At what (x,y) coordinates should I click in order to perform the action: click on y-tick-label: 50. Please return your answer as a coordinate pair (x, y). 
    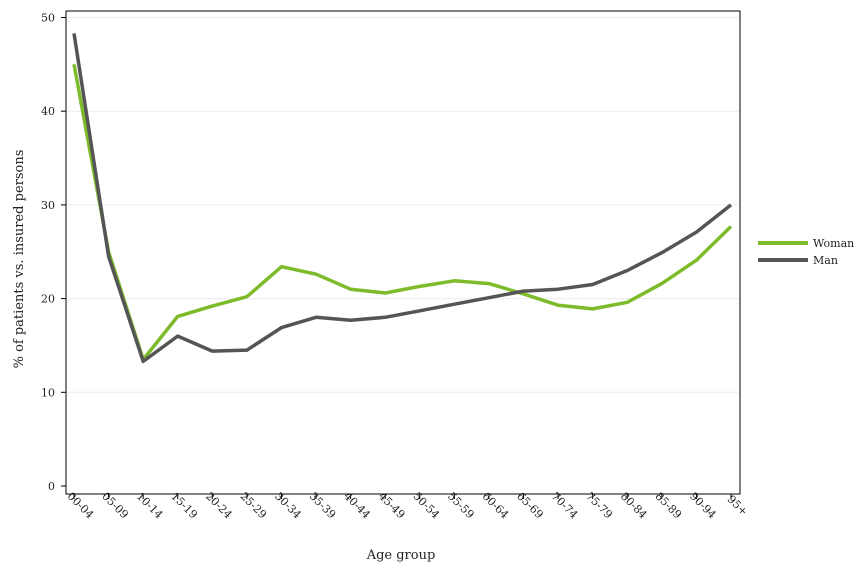
    Looking at the image, I should click on (48, 18).